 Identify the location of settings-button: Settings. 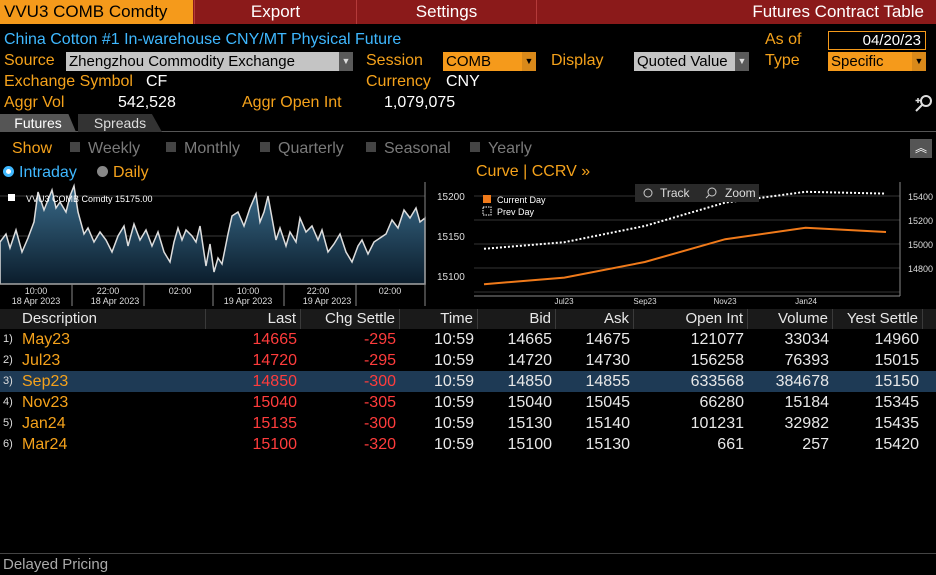
(446, 12).